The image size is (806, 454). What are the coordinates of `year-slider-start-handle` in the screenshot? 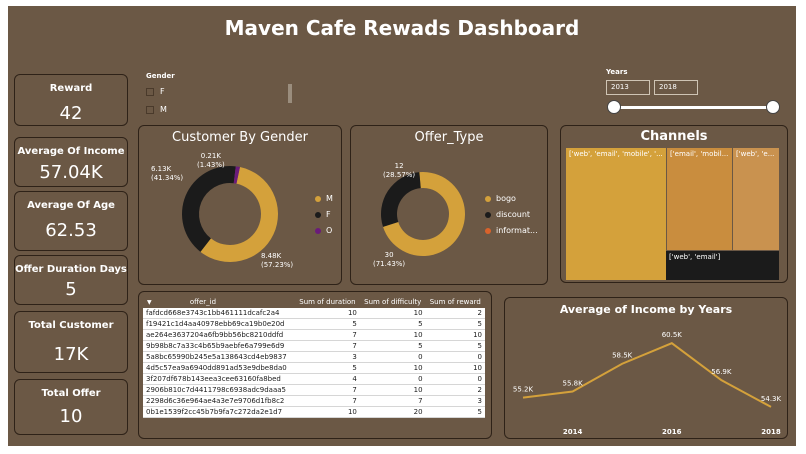 It's located at (614, 107).